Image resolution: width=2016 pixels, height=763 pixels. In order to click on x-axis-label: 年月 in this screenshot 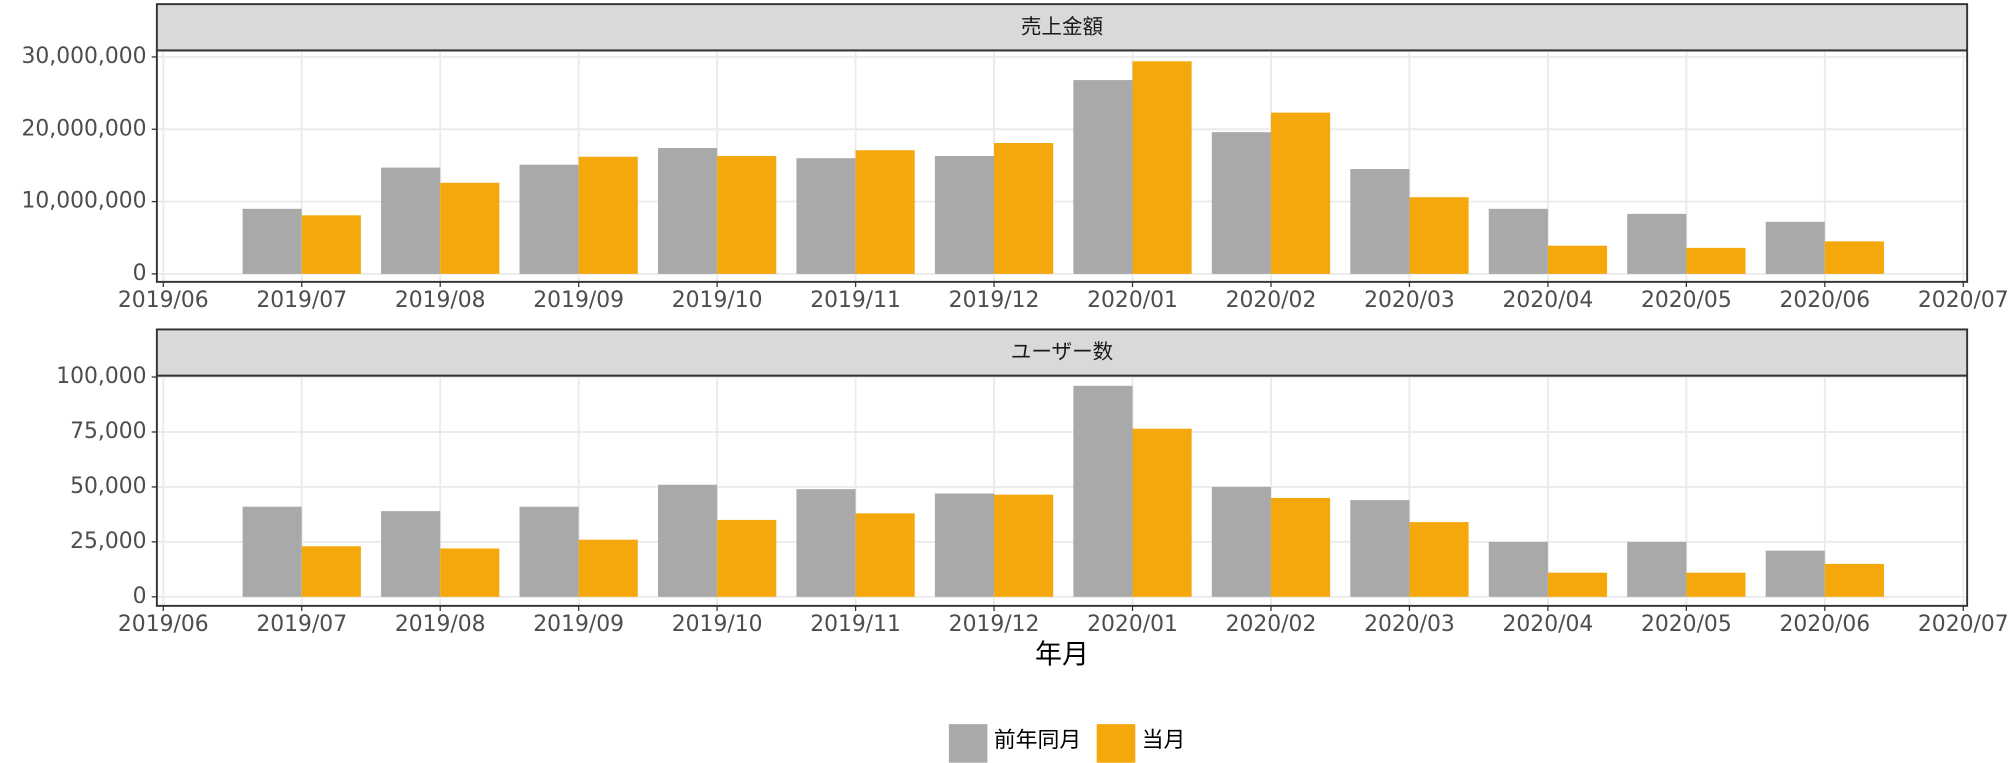, I will do `click(1062, 655)`.